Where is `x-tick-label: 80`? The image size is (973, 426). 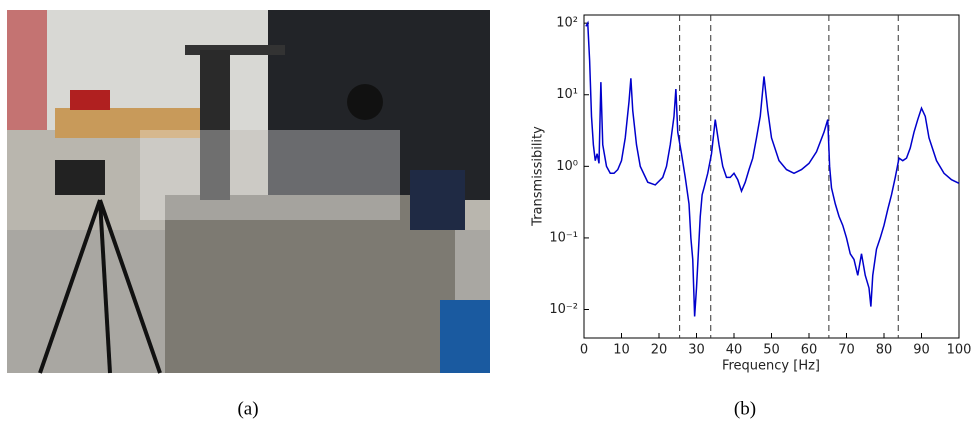 x-tick-label: 80 is located at coordinates (884, 350).